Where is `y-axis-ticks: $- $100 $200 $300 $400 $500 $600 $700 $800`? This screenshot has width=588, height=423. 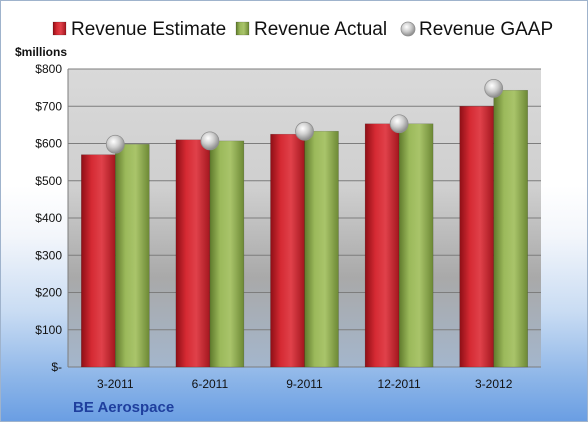
y-axis-ticks: $- $100 $200 $300 $400 $500 $600 $700 $800 is located at coordinates (48, 218).